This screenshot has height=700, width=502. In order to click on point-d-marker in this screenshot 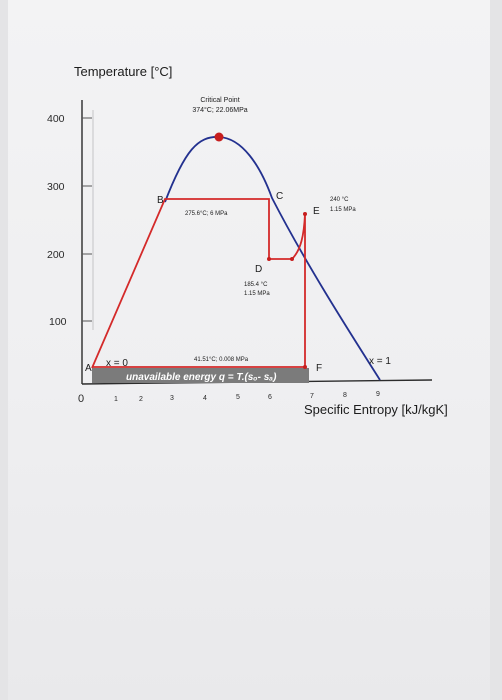, I will do `click(269, 259)`.